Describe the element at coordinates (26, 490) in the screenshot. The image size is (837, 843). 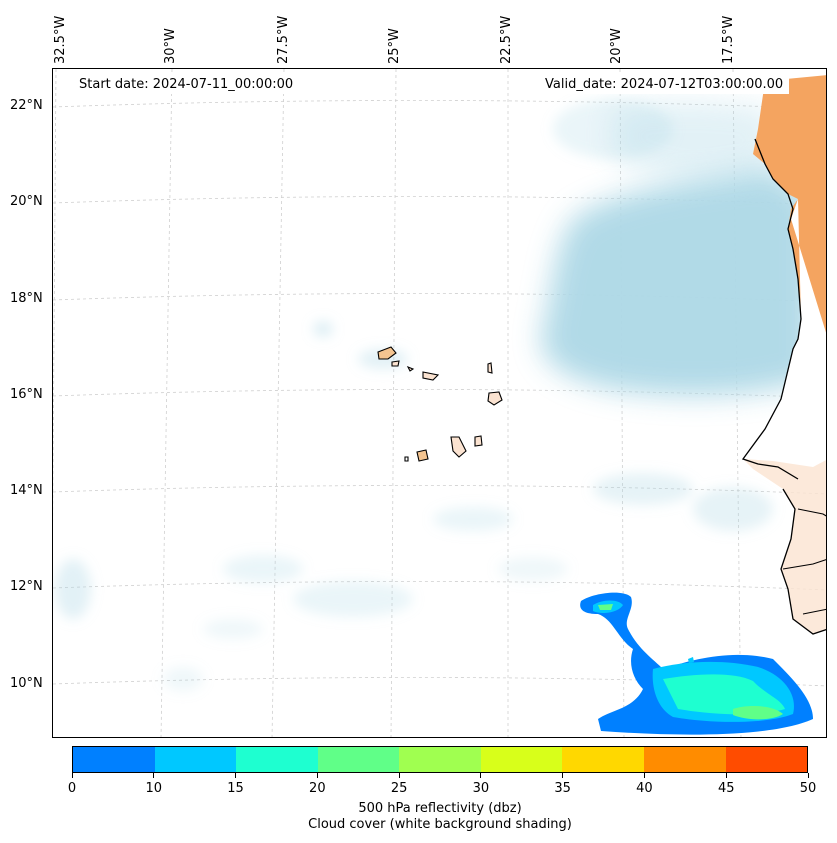
I see `lat-label-14n: 14°N` at that location.